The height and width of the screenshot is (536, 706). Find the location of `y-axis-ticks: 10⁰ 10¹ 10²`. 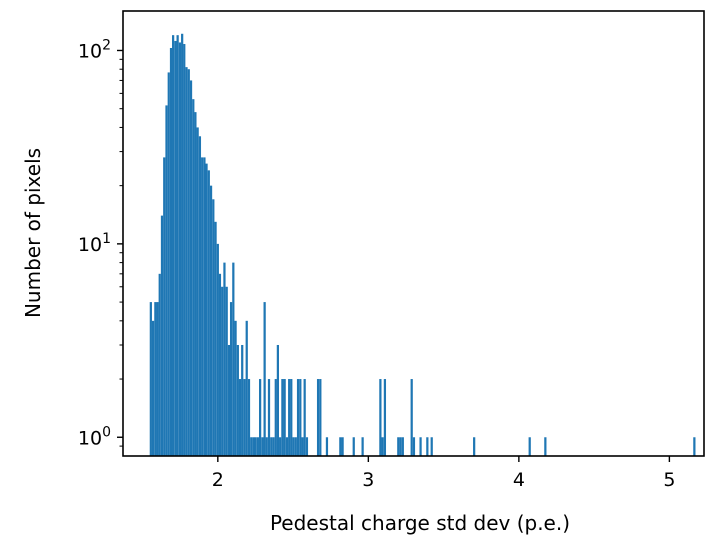

y-axis-ticks: 10⁰ 10¹ 10² is located at coordinates (100, 243).